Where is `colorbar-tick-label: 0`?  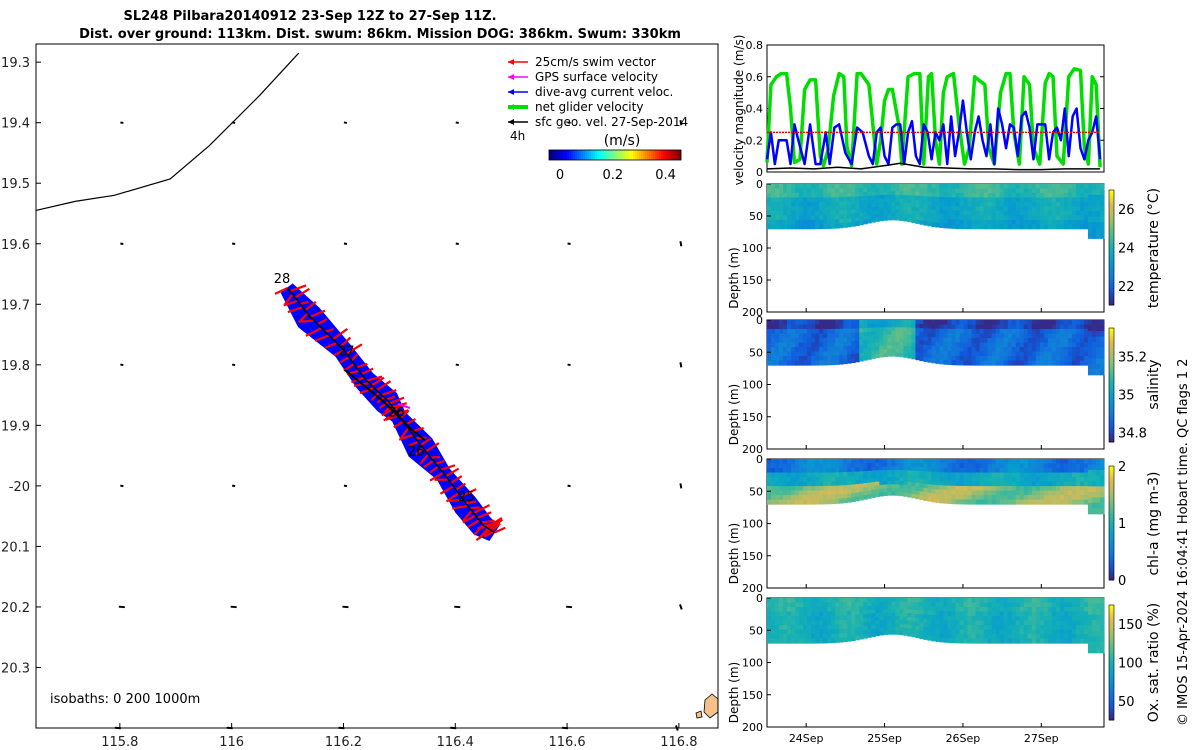
colorbar-tick-label: 0 is located at coordinates (560, 175).